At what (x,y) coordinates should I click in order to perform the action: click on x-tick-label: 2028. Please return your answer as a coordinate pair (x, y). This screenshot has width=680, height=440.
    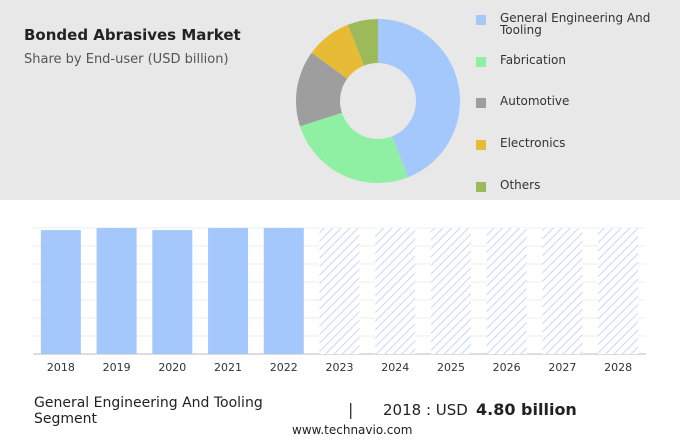
    Looking at the image, I should click on (618, 367).